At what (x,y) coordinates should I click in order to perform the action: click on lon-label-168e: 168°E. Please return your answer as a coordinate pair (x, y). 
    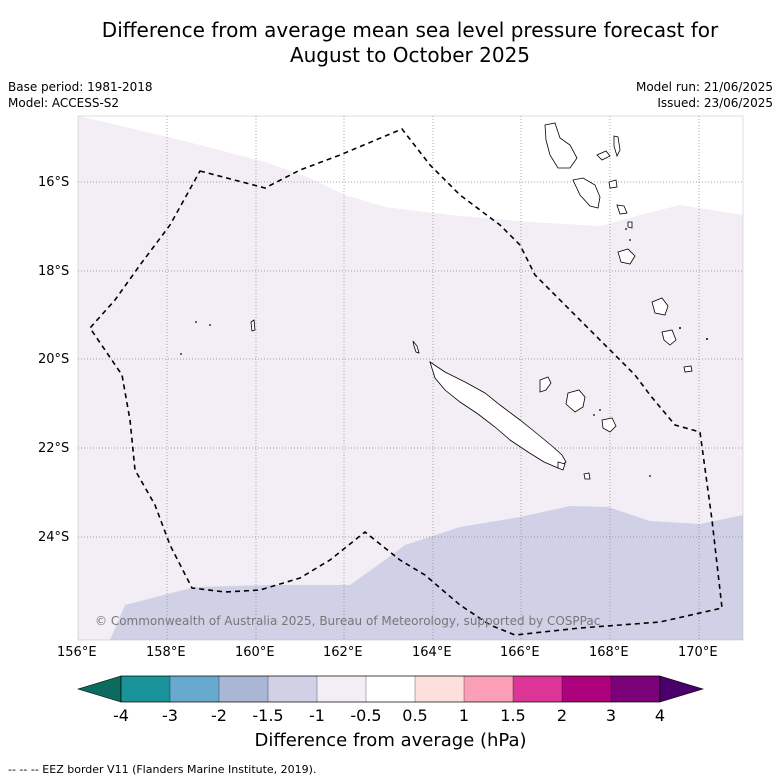
    Looking at the image, I should click on (609, 652).